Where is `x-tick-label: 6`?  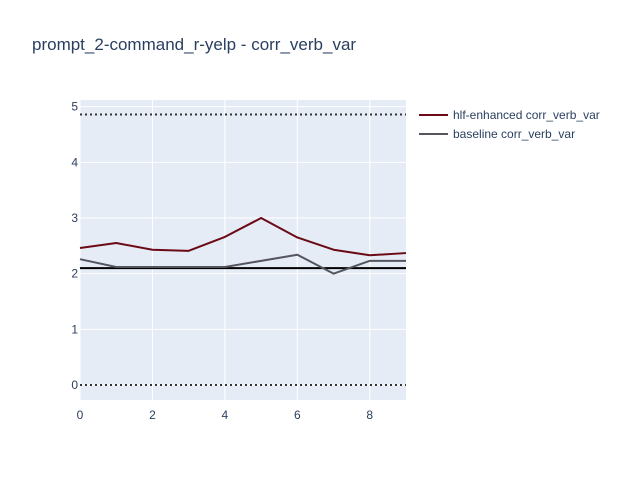 x-tick-label: 6 is located at coordinates (297, 415).